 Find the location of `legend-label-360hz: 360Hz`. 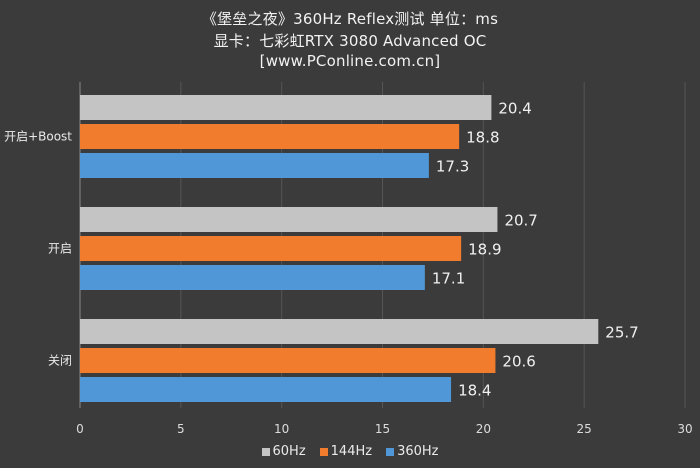

legend-label-360hz: 360Hz is located at coordinates (418, 451).